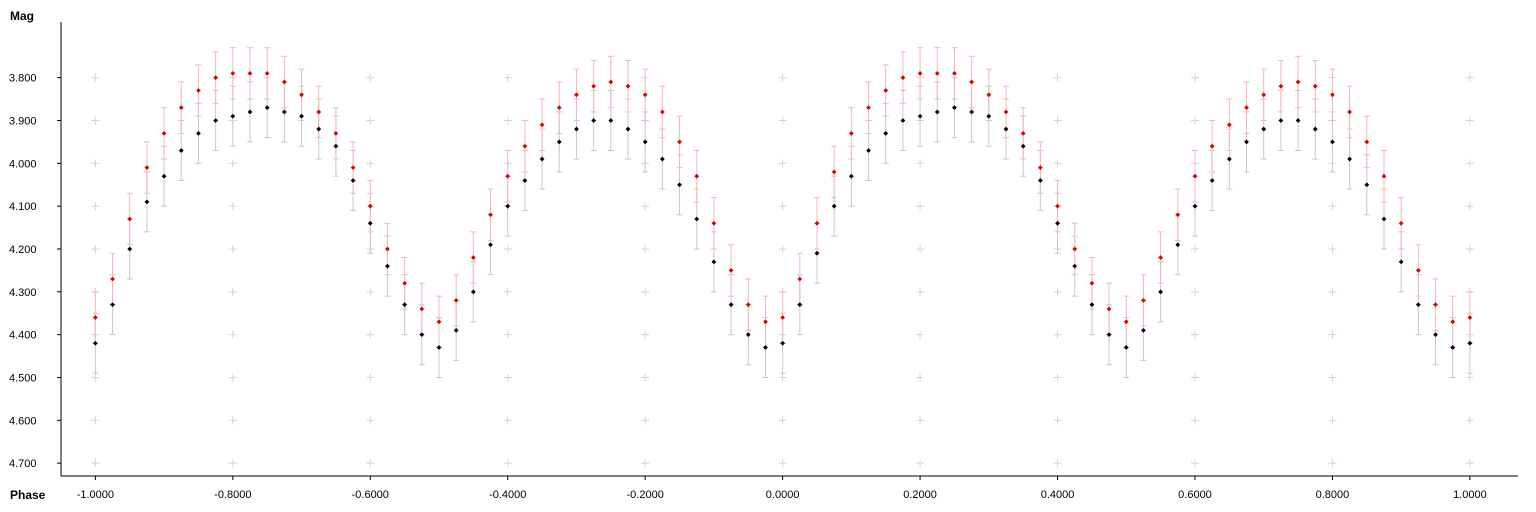 The height and width of the screenshot is (512, 1536). I want to click on y-axis-title: Mag, so click(22, 16).